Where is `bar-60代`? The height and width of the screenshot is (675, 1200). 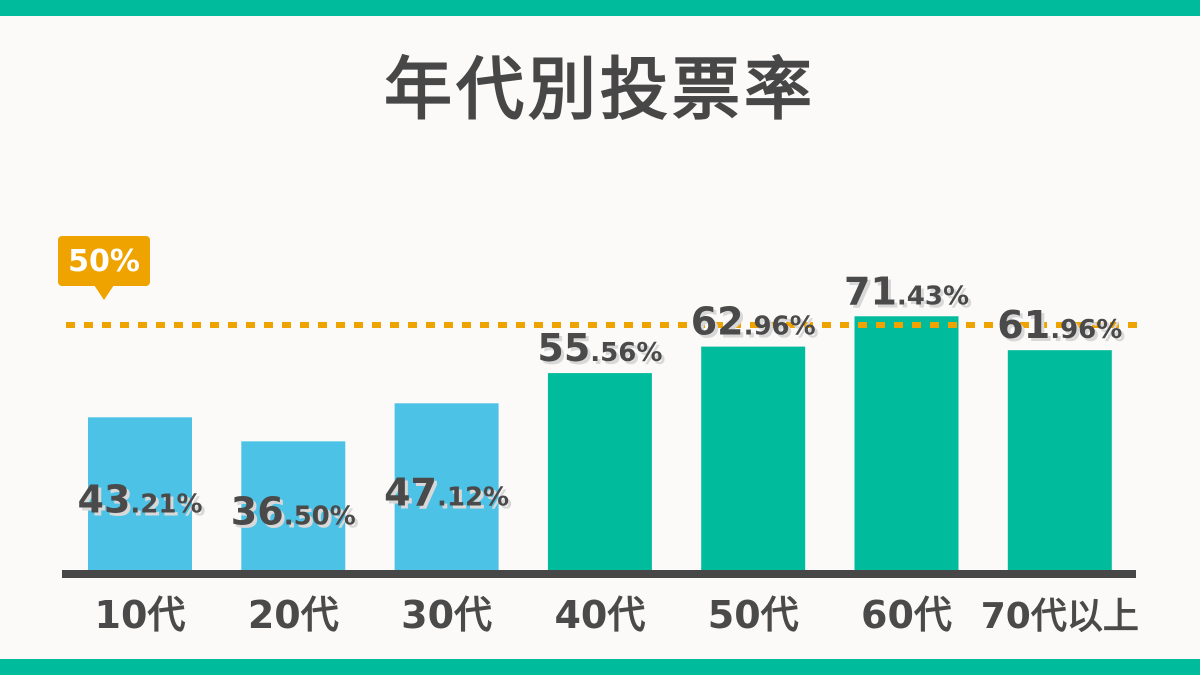
bar-60代 is located at coordinates (906, 444).